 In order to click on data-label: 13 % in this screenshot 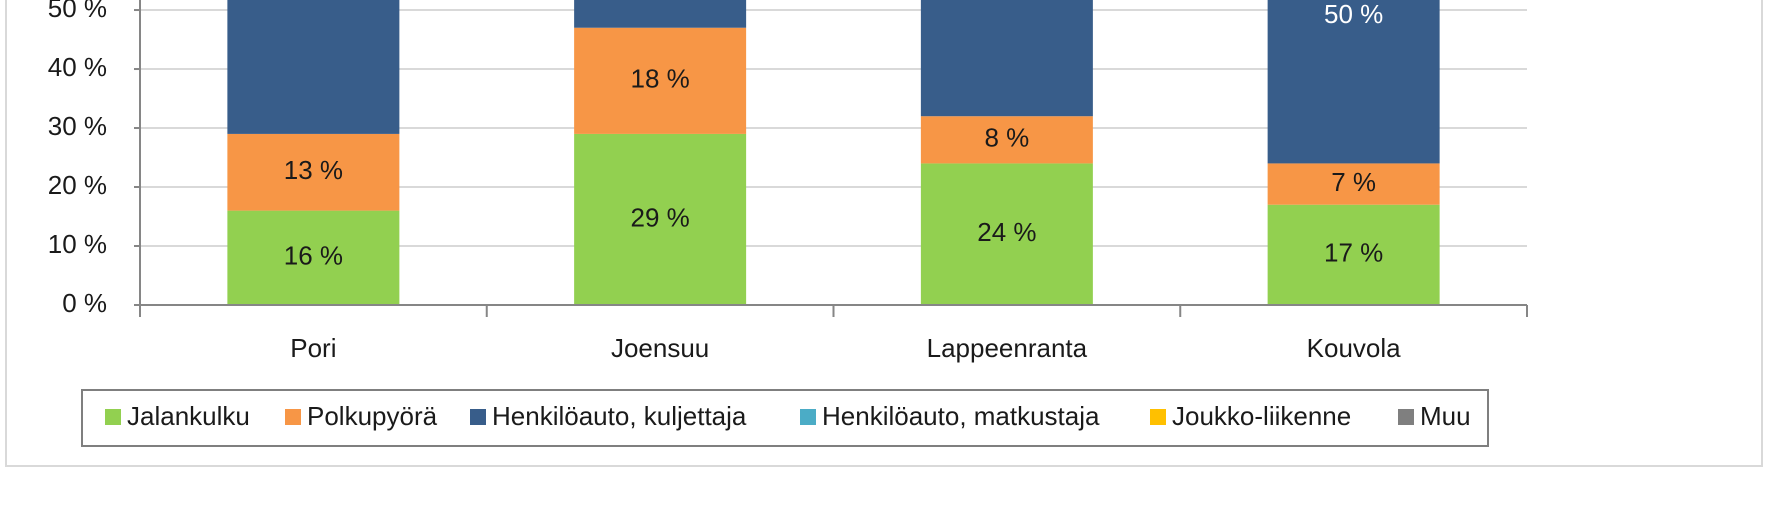, I will do `click(313, 170)`.